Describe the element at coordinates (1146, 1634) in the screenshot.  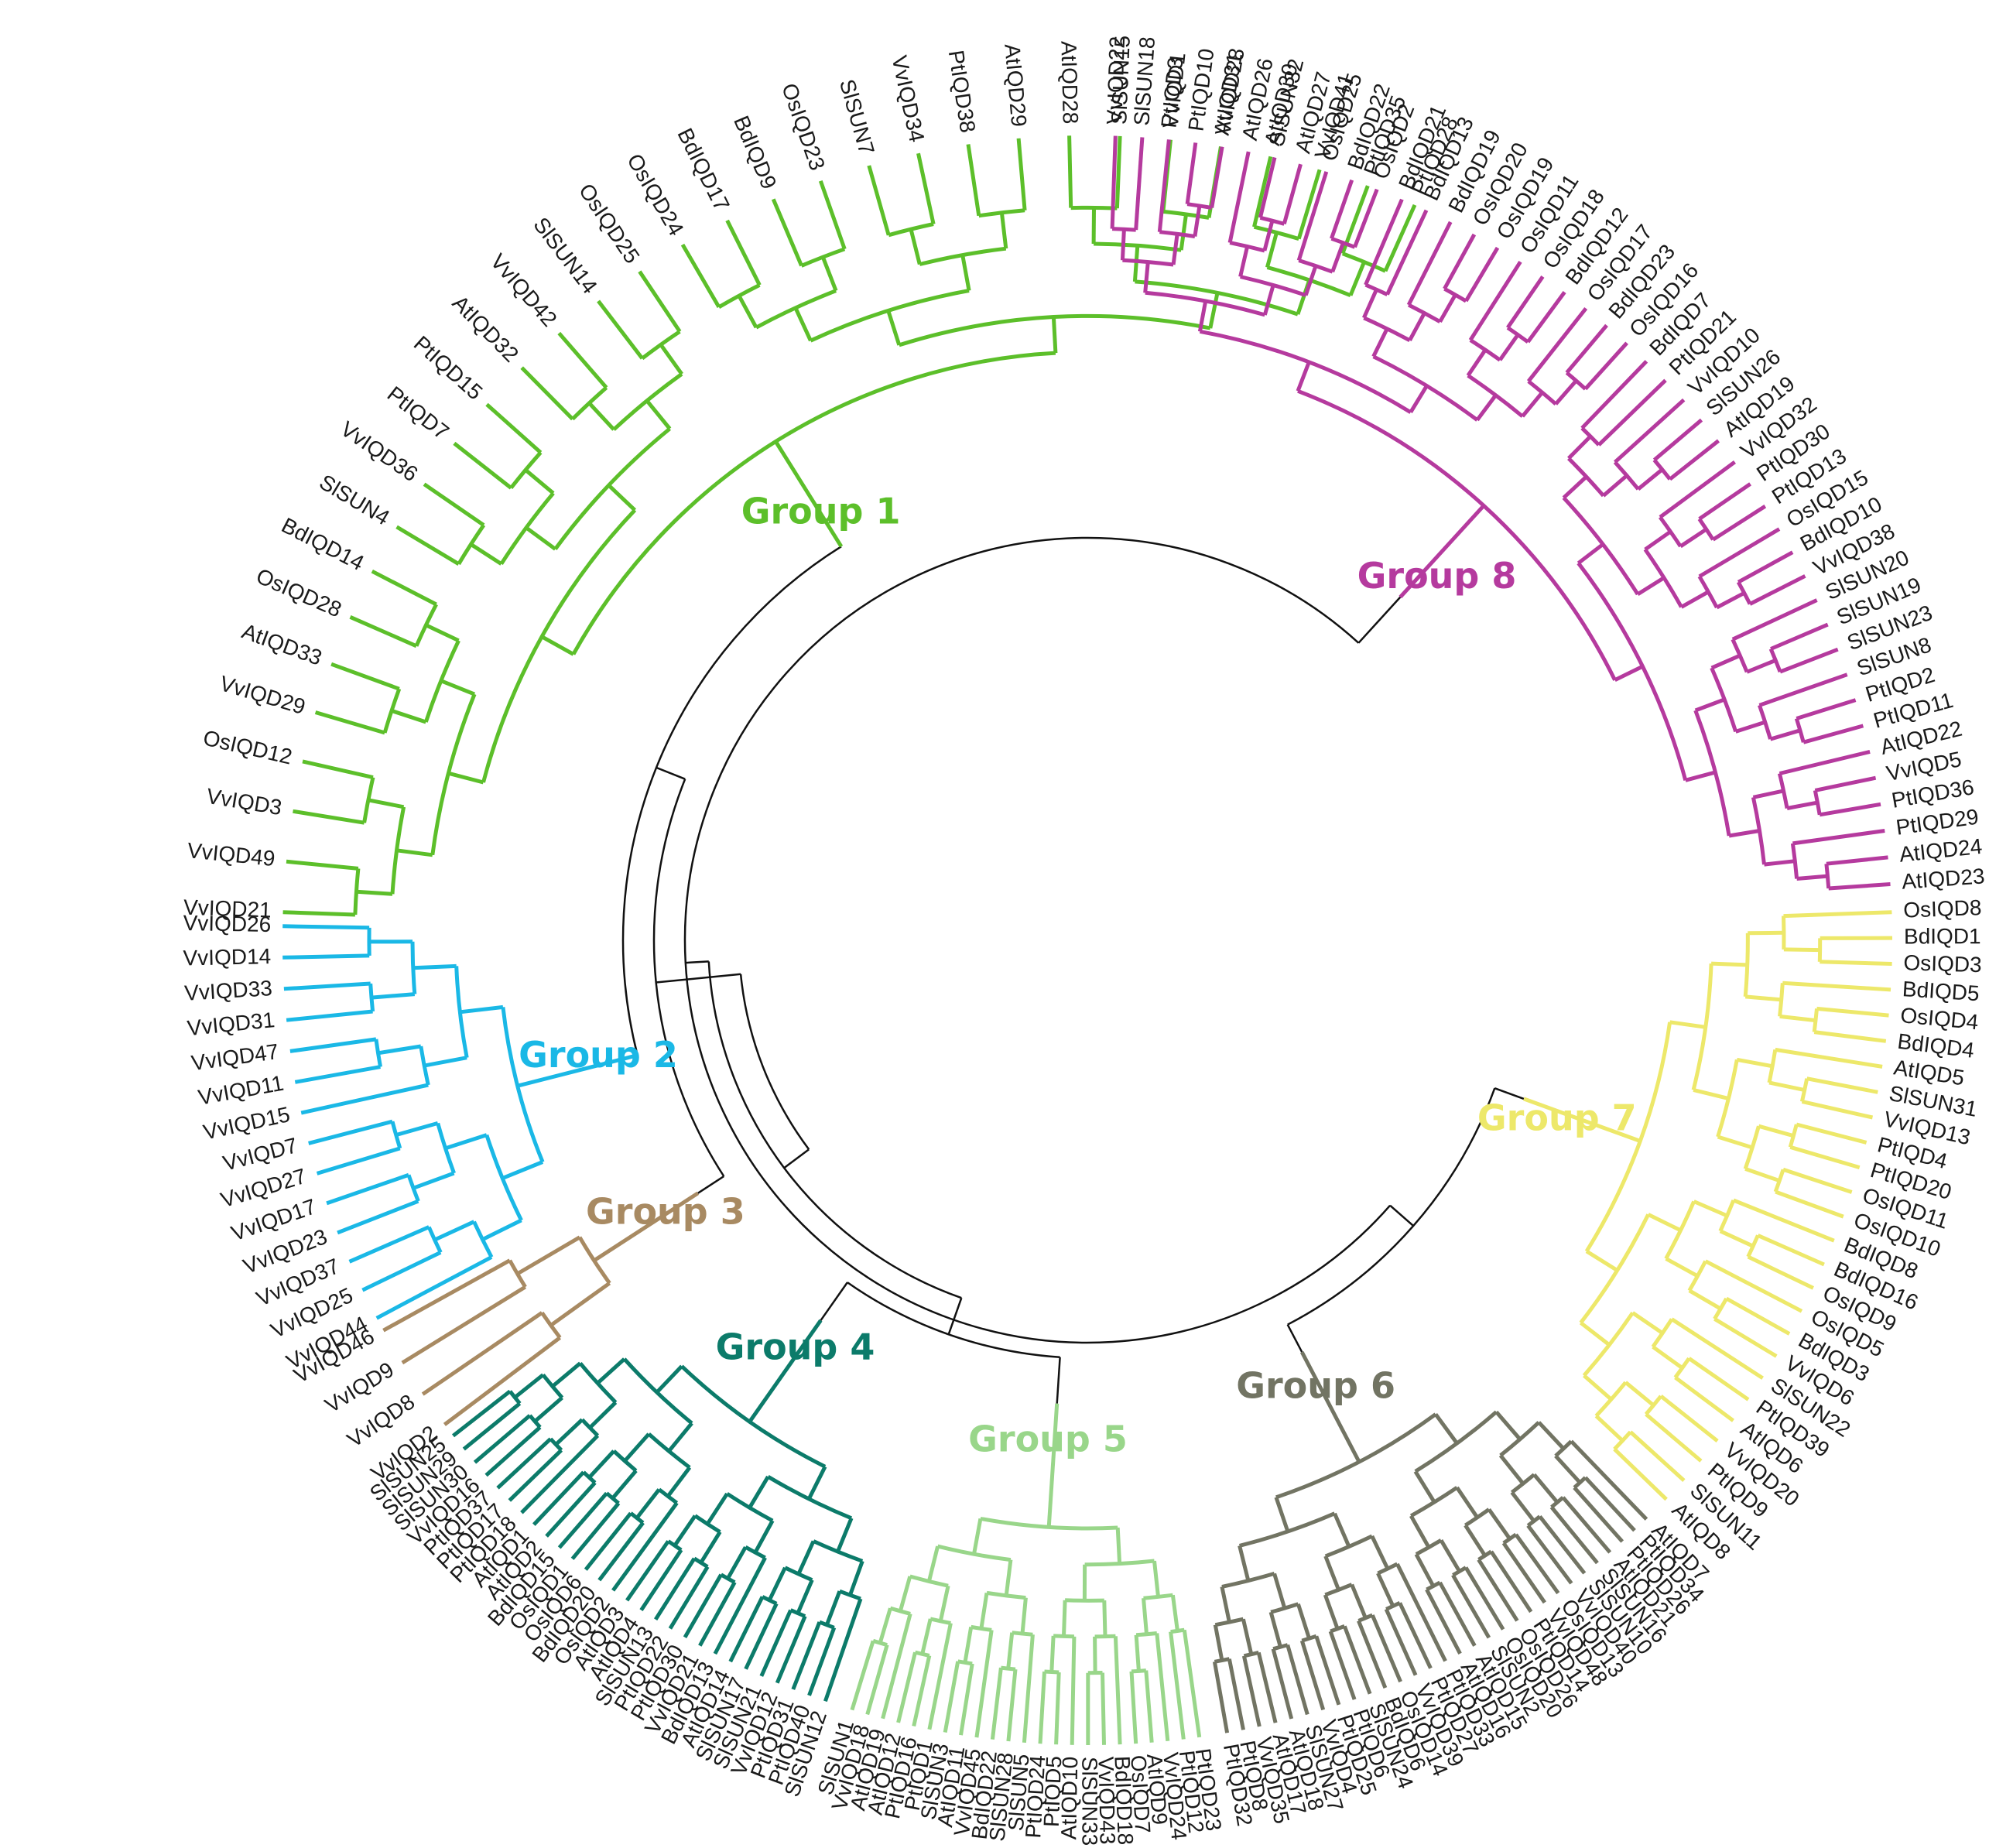
I see `group-5-branch-arc` at that location.